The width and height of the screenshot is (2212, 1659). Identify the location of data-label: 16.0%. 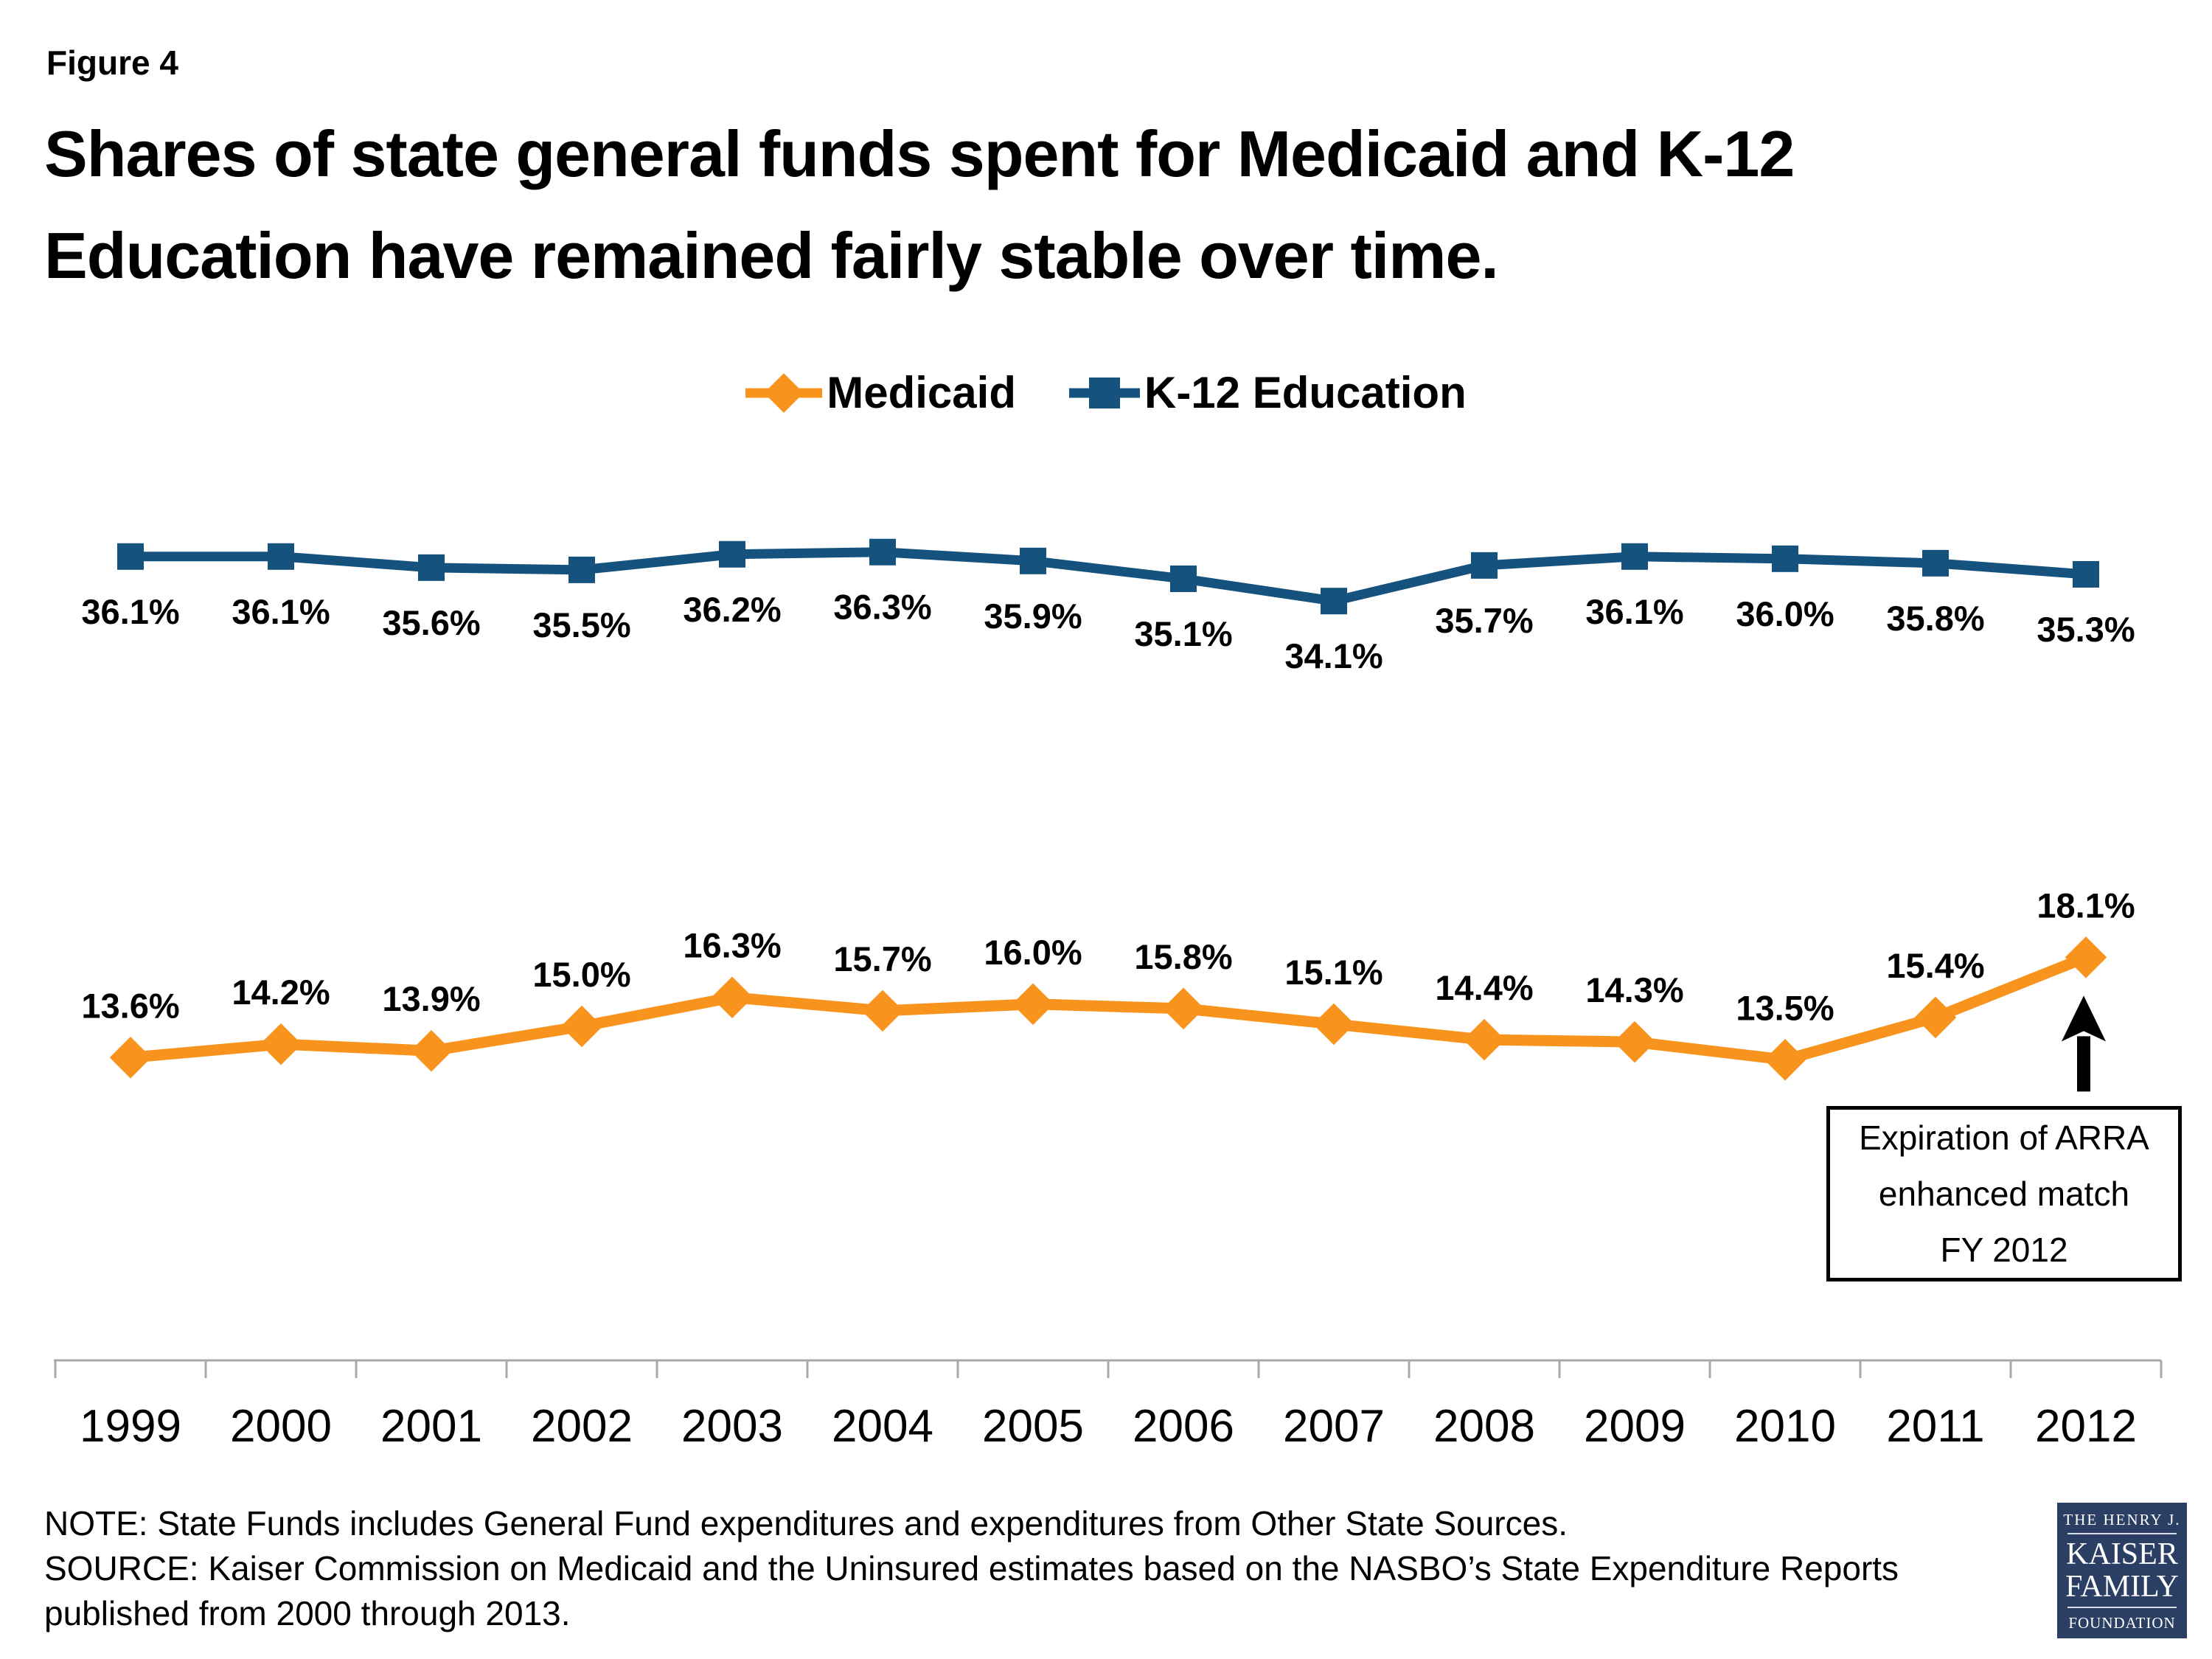
(1033, 952).